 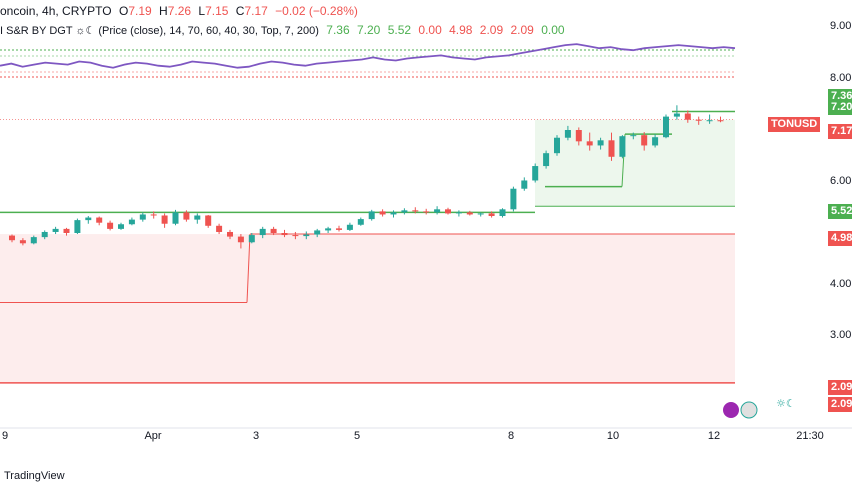 I want to click on symbol-price-badge: TONUSD, so click(x=794, y=124).